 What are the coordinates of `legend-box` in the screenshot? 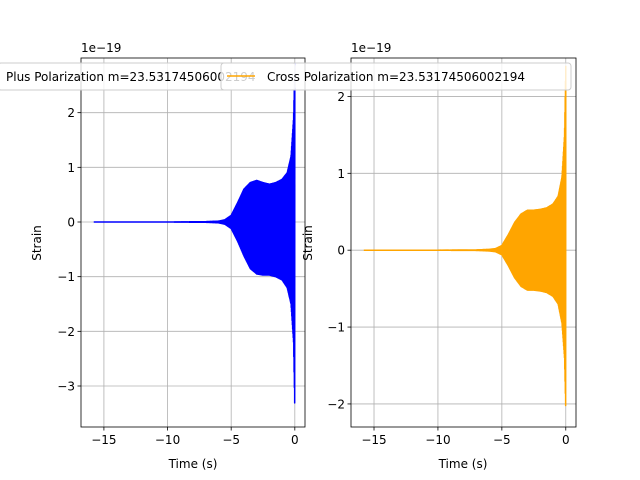 It's located at (396, 76).